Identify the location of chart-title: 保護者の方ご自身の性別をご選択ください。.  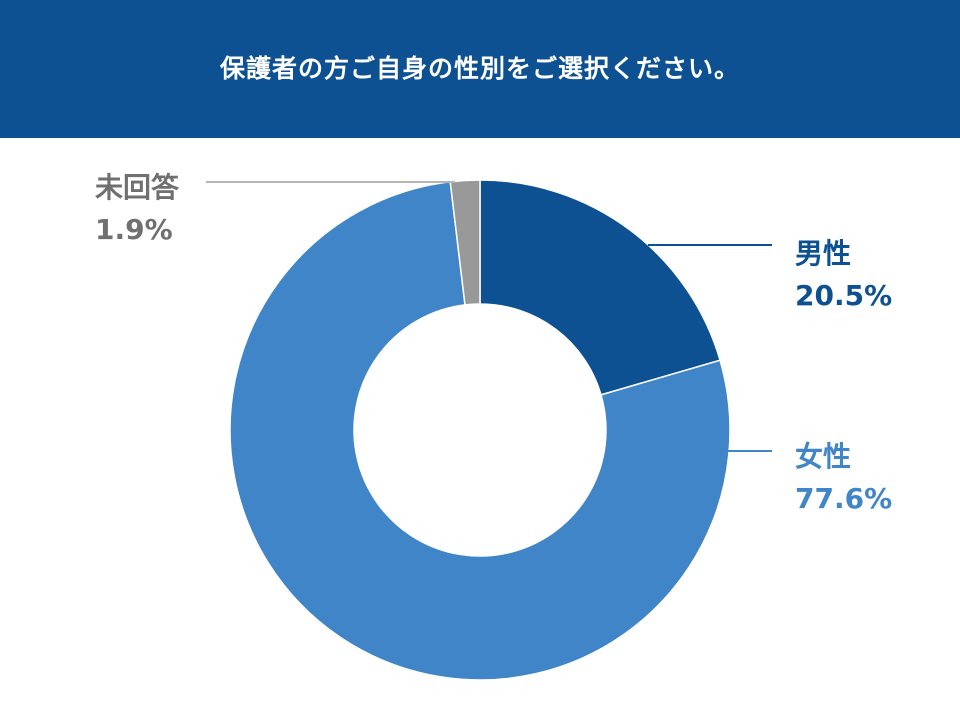
(479, 68).